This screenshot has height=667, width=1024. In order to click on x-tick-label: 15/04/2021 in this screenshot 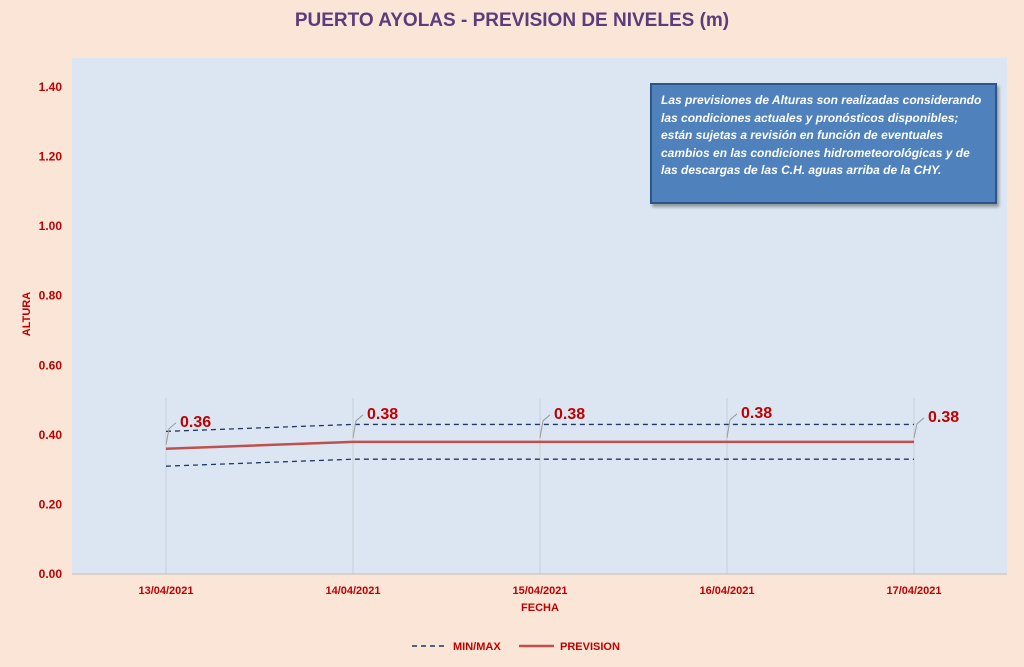, I will do `click(539, 591)`.